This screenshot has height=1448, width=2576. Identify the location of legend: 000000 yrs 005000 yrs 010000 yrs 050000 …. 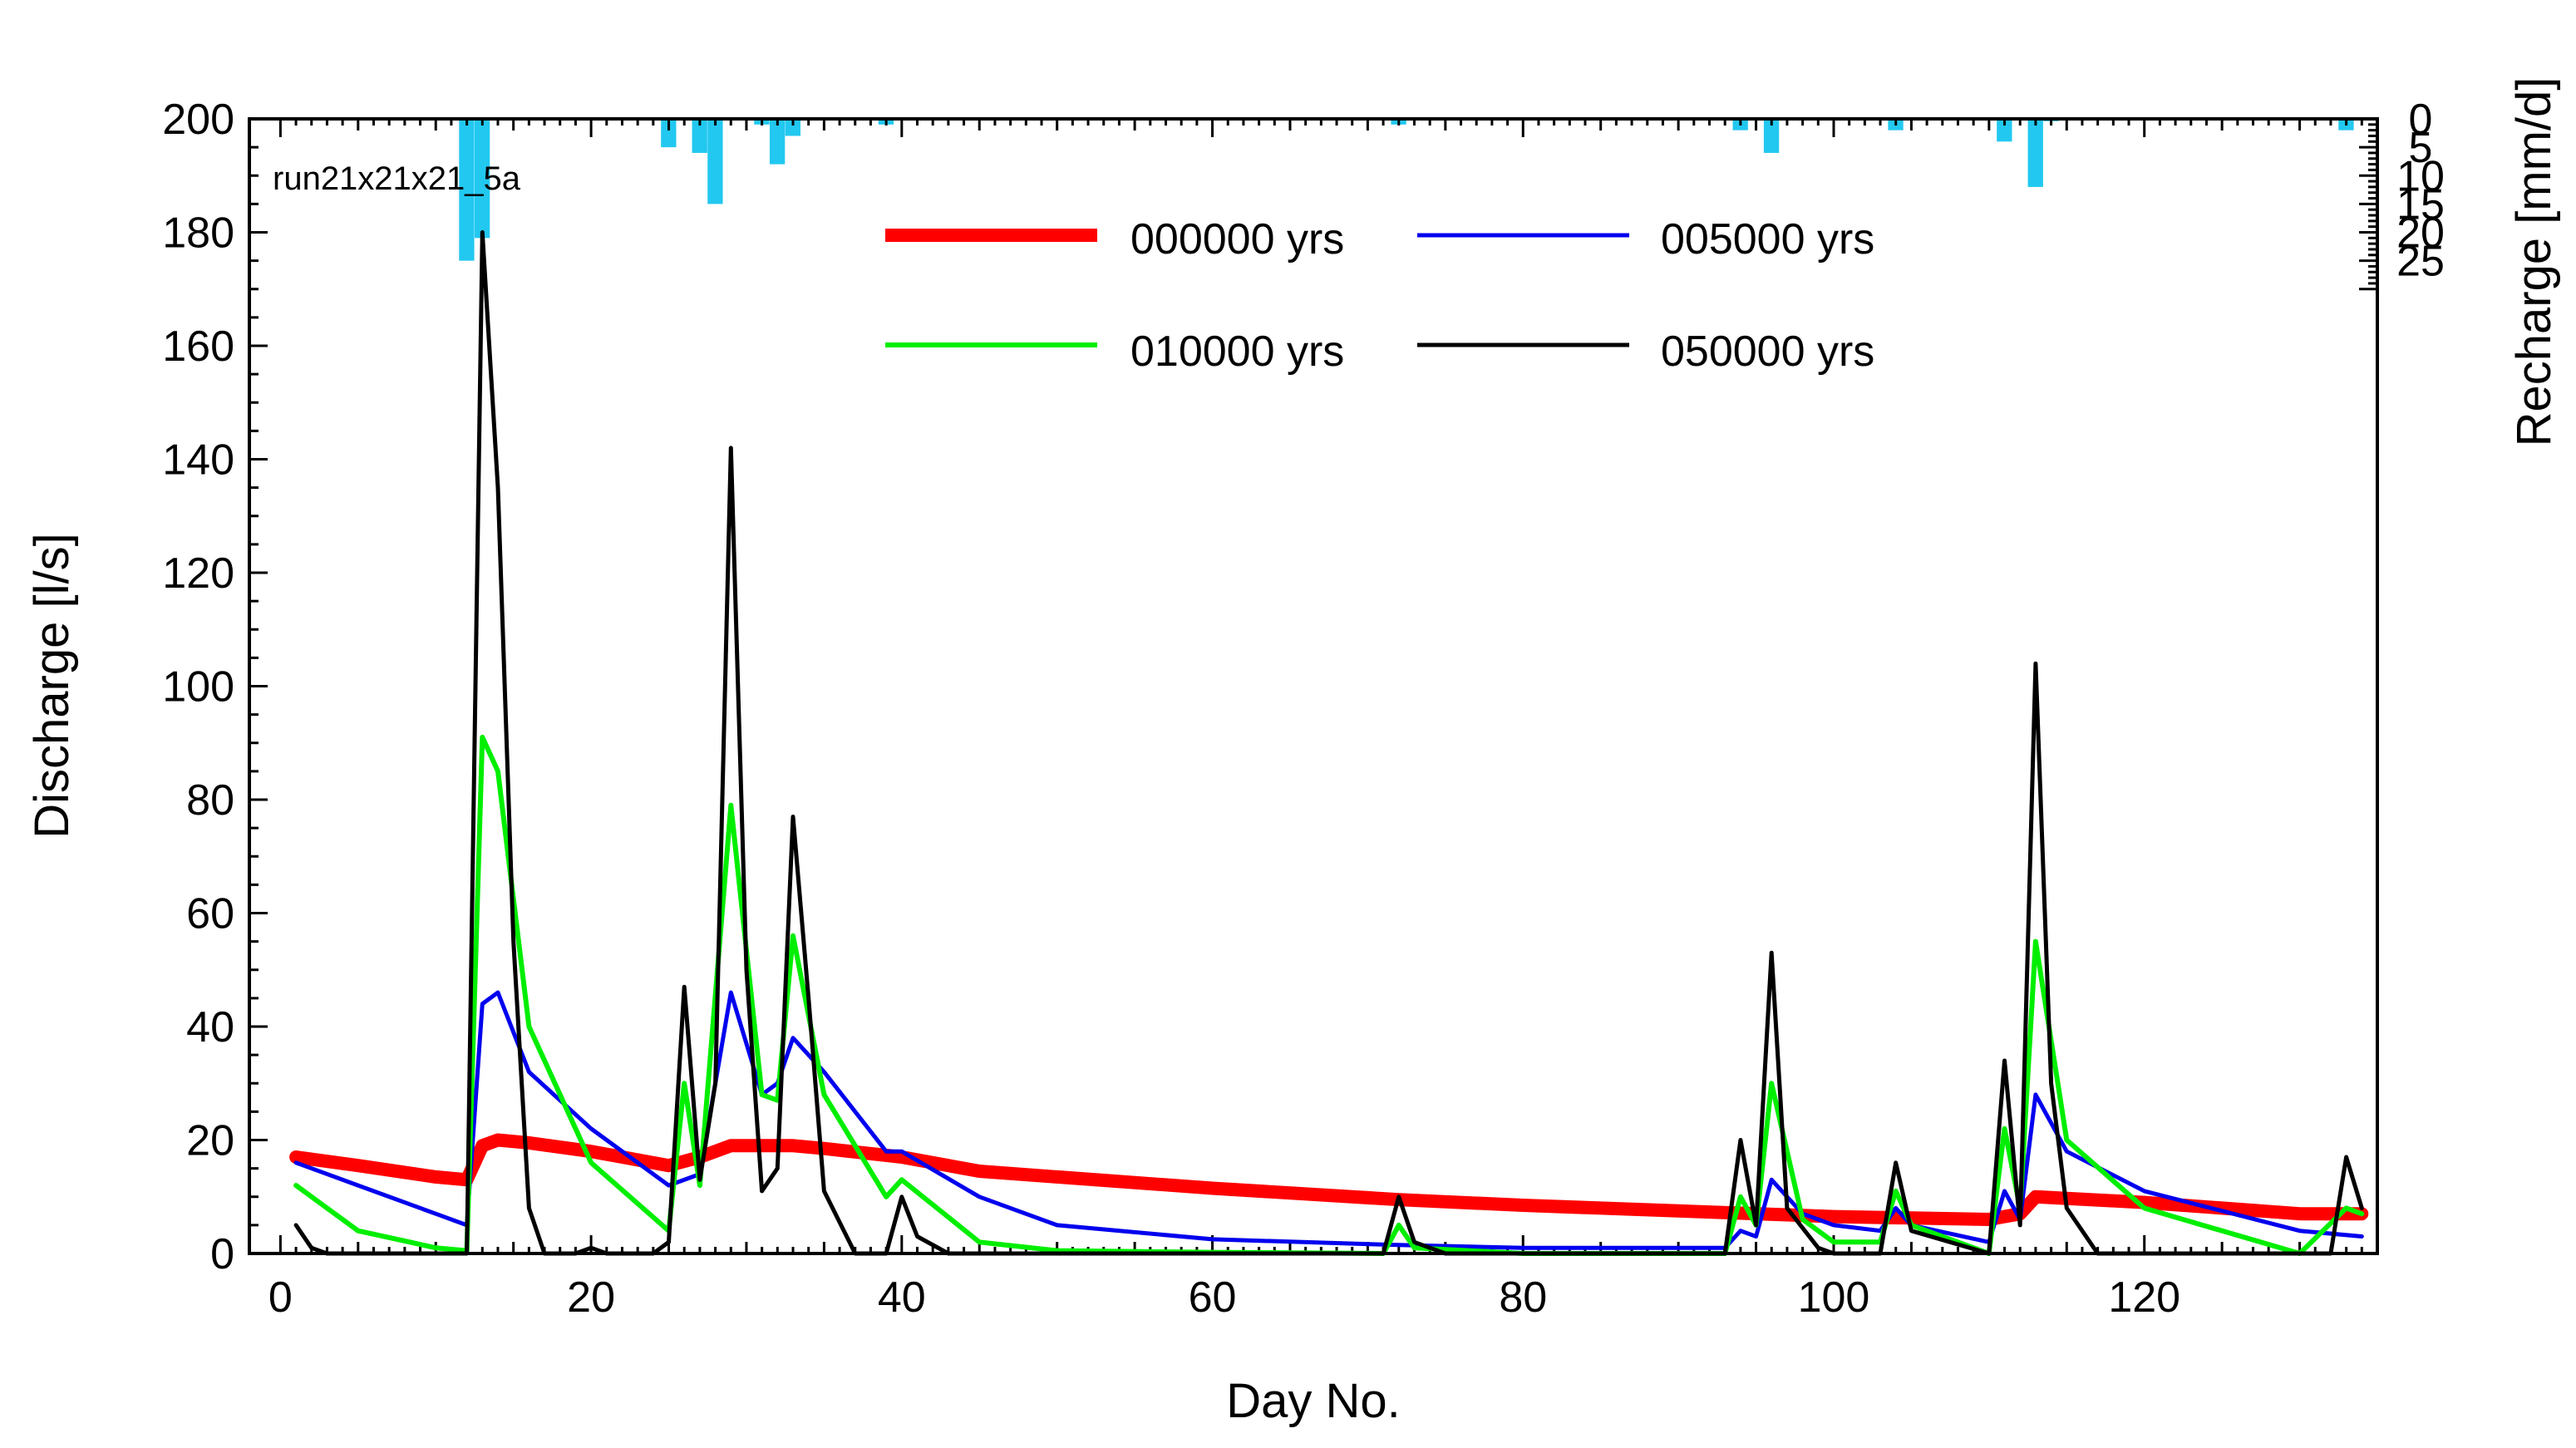
(1379, 295).